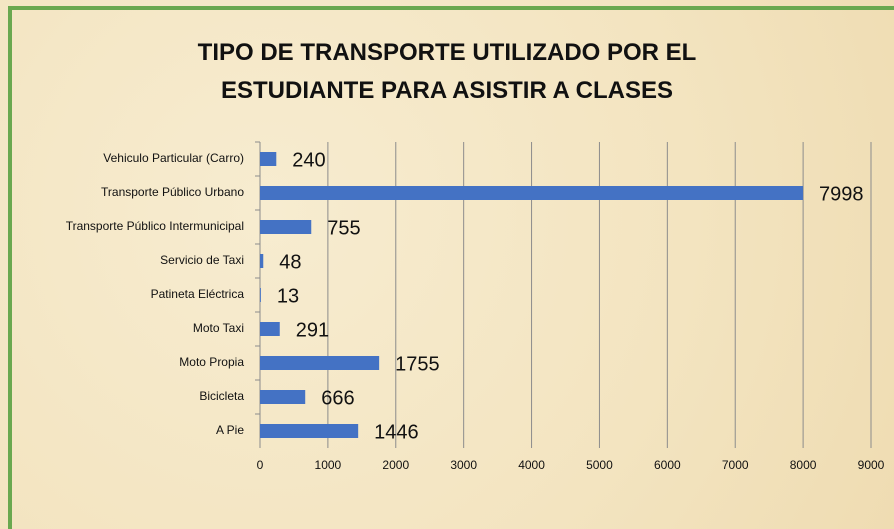 This screenshot has height=529, width=894. Describe the element at coordinates (395, 465) in the screenshot. I see `x-tick-label: 2000` at that location.